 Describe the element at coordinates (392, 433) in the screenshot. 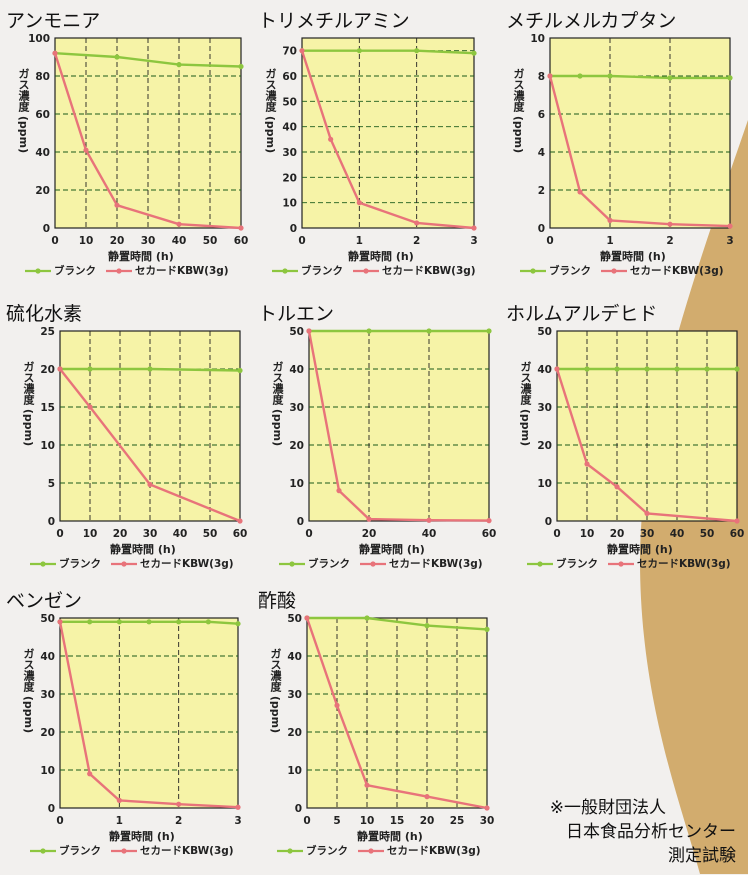

I see `chart-svg: 0 10 20 30 40 50 0 20 40 60` at that location.